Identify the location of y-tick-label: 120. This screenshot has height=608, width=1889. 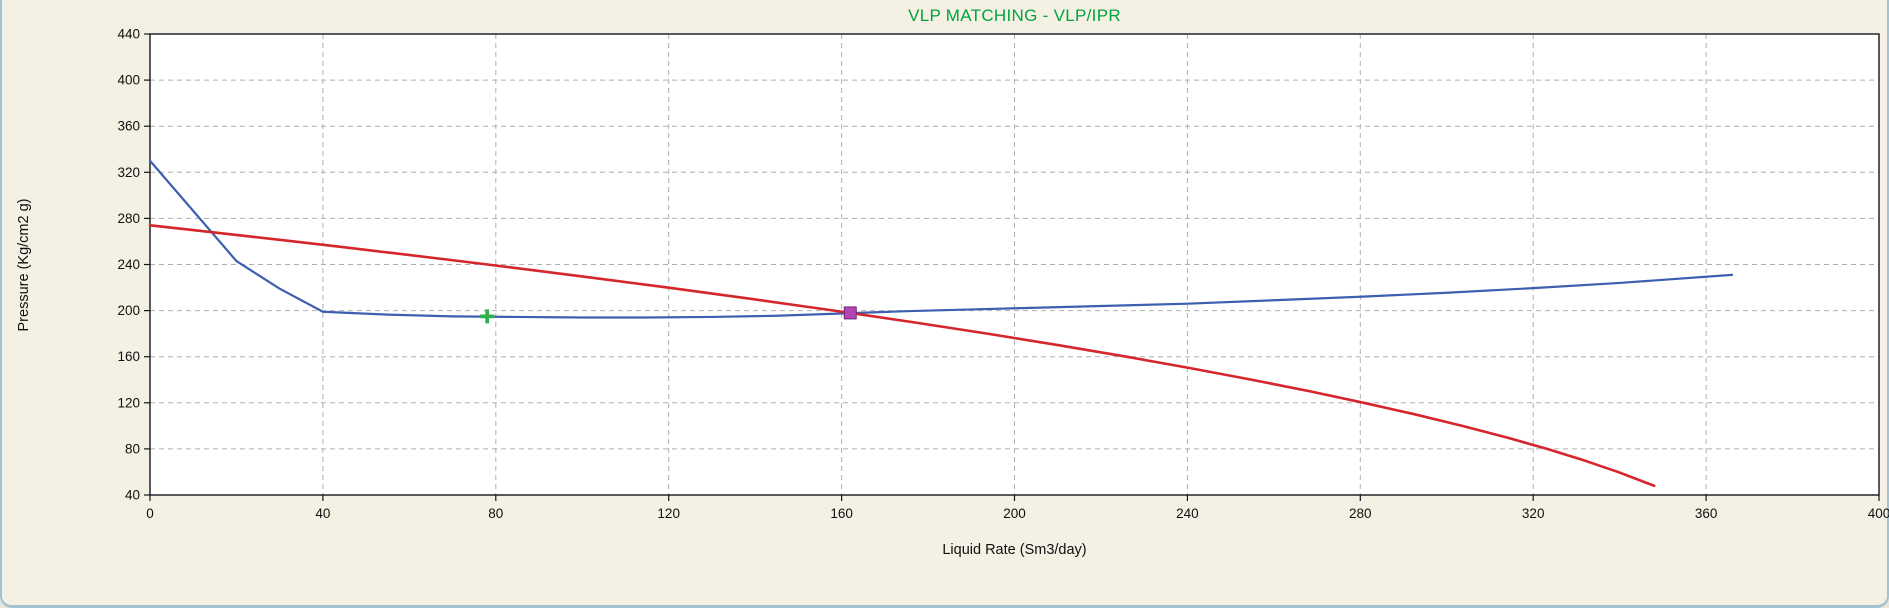
(128, 402).